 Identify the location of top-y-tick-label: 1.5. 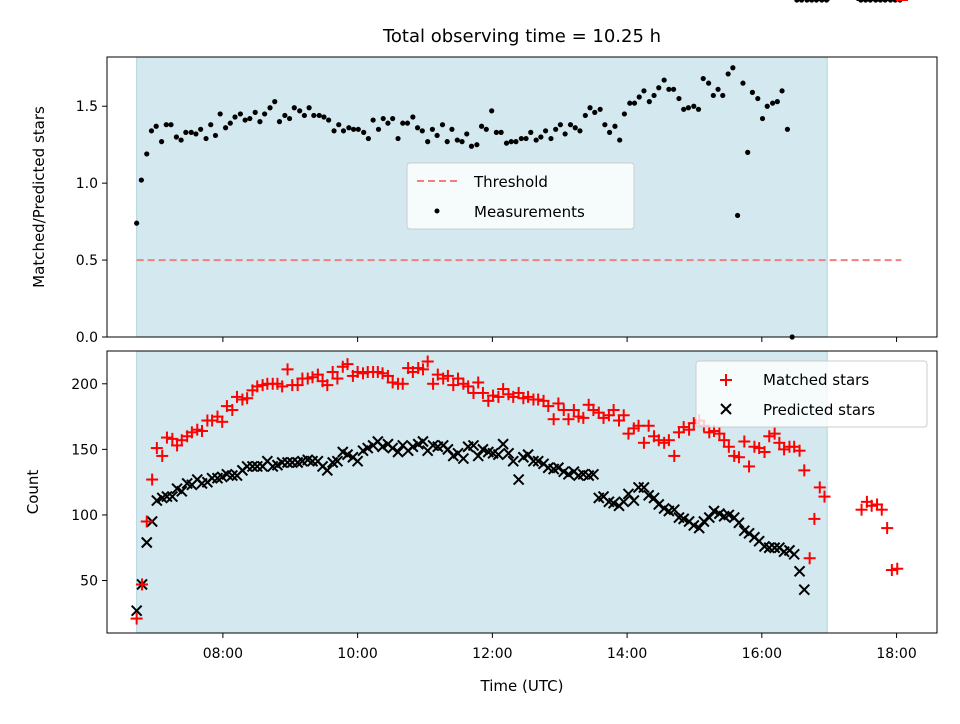
(87, 107).